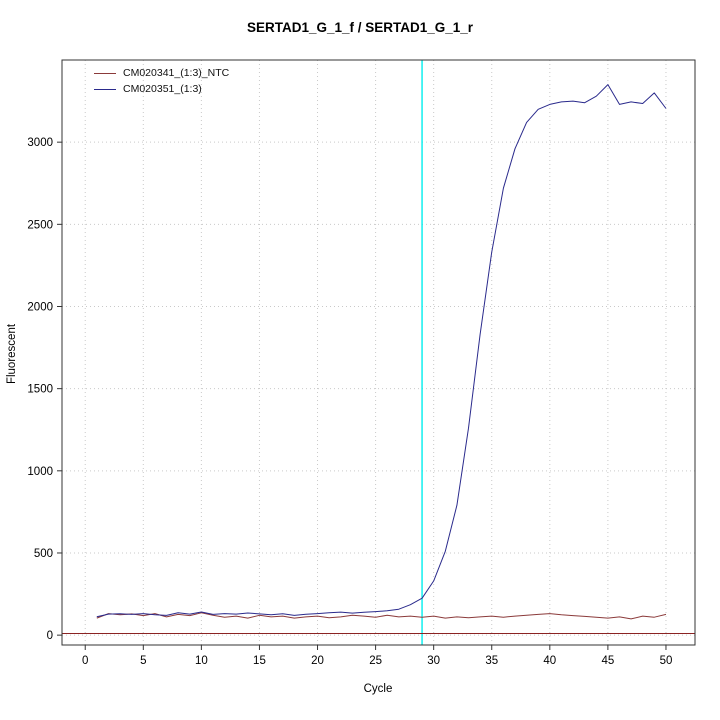  Describe the element at coordinates (105, 73) in the screenshot. I see `legend-line-ntc` at that location.